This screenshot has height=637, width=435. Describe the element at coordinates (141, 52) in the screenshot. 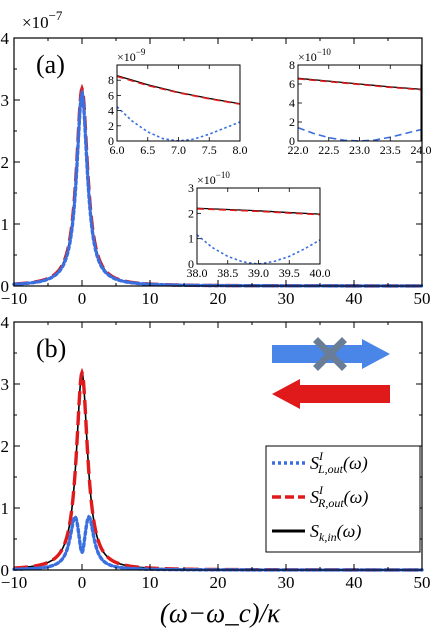

I see `inset-scale-exponent: −9` at that location.